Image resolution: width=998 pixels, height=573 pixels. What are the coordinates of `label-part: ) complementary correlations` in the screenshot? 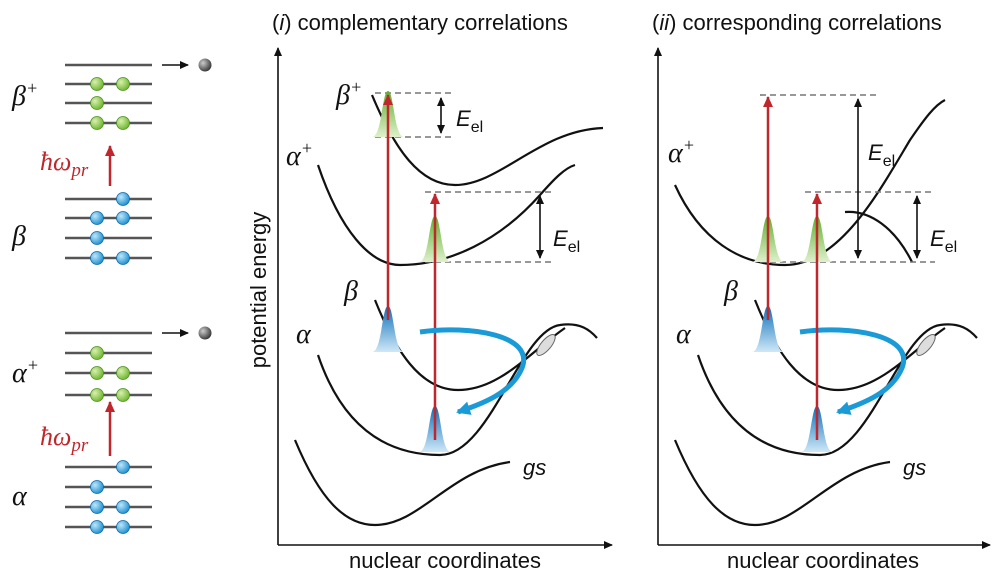 It's located at (426, 22).